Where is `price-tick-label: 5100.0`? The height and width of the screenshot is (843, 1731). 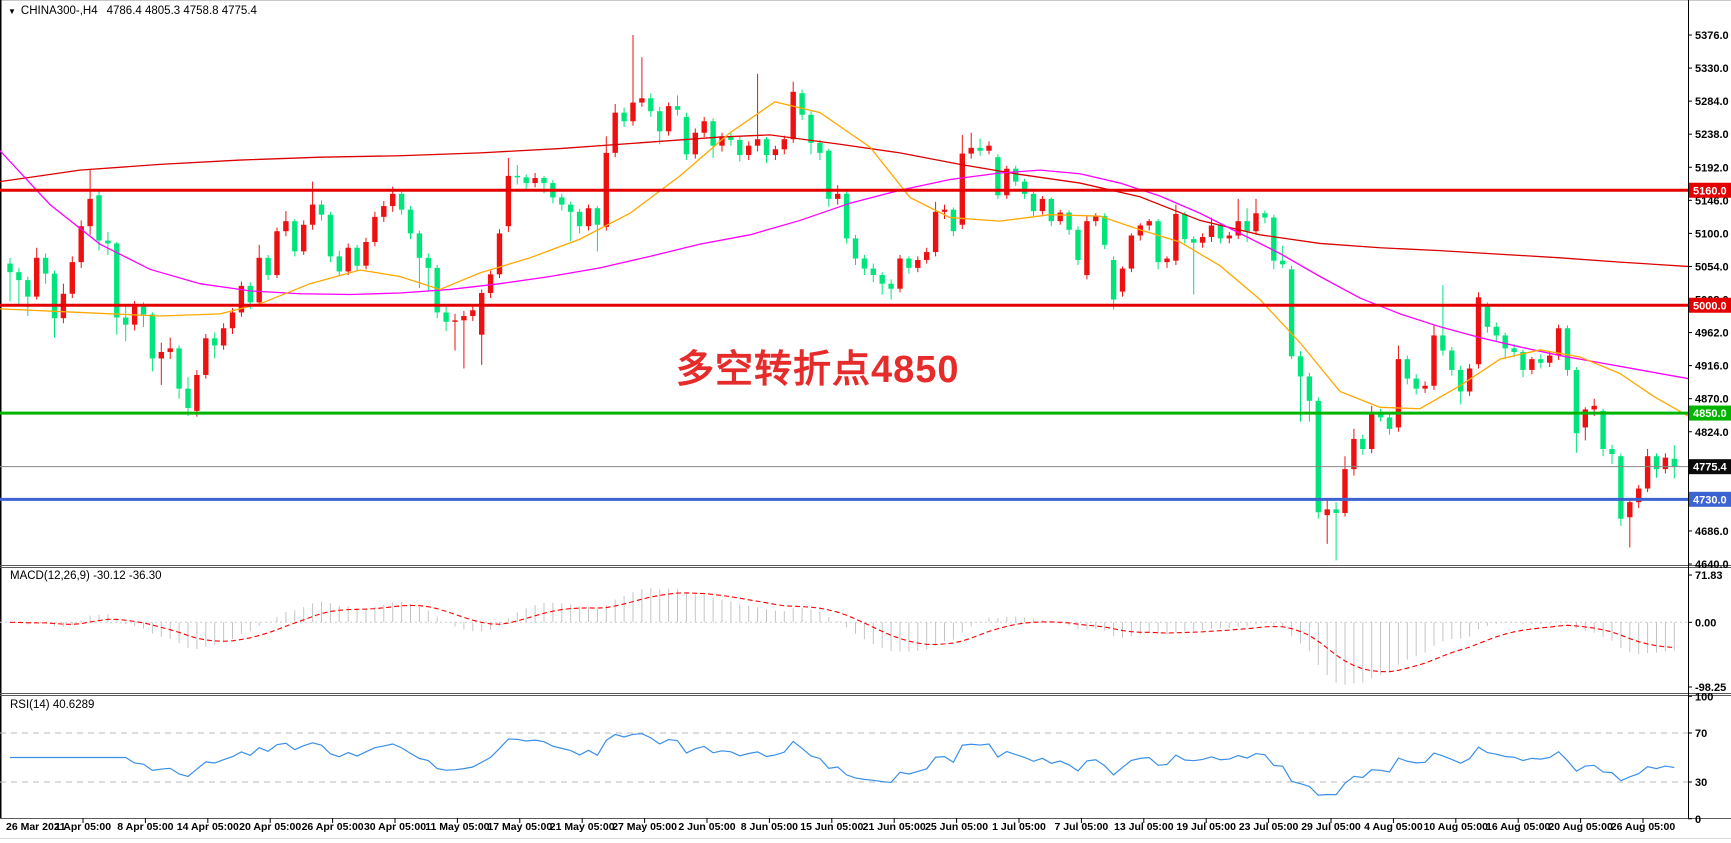 price-tick-label: 5100.0 is located at coordinates (1712, 234).